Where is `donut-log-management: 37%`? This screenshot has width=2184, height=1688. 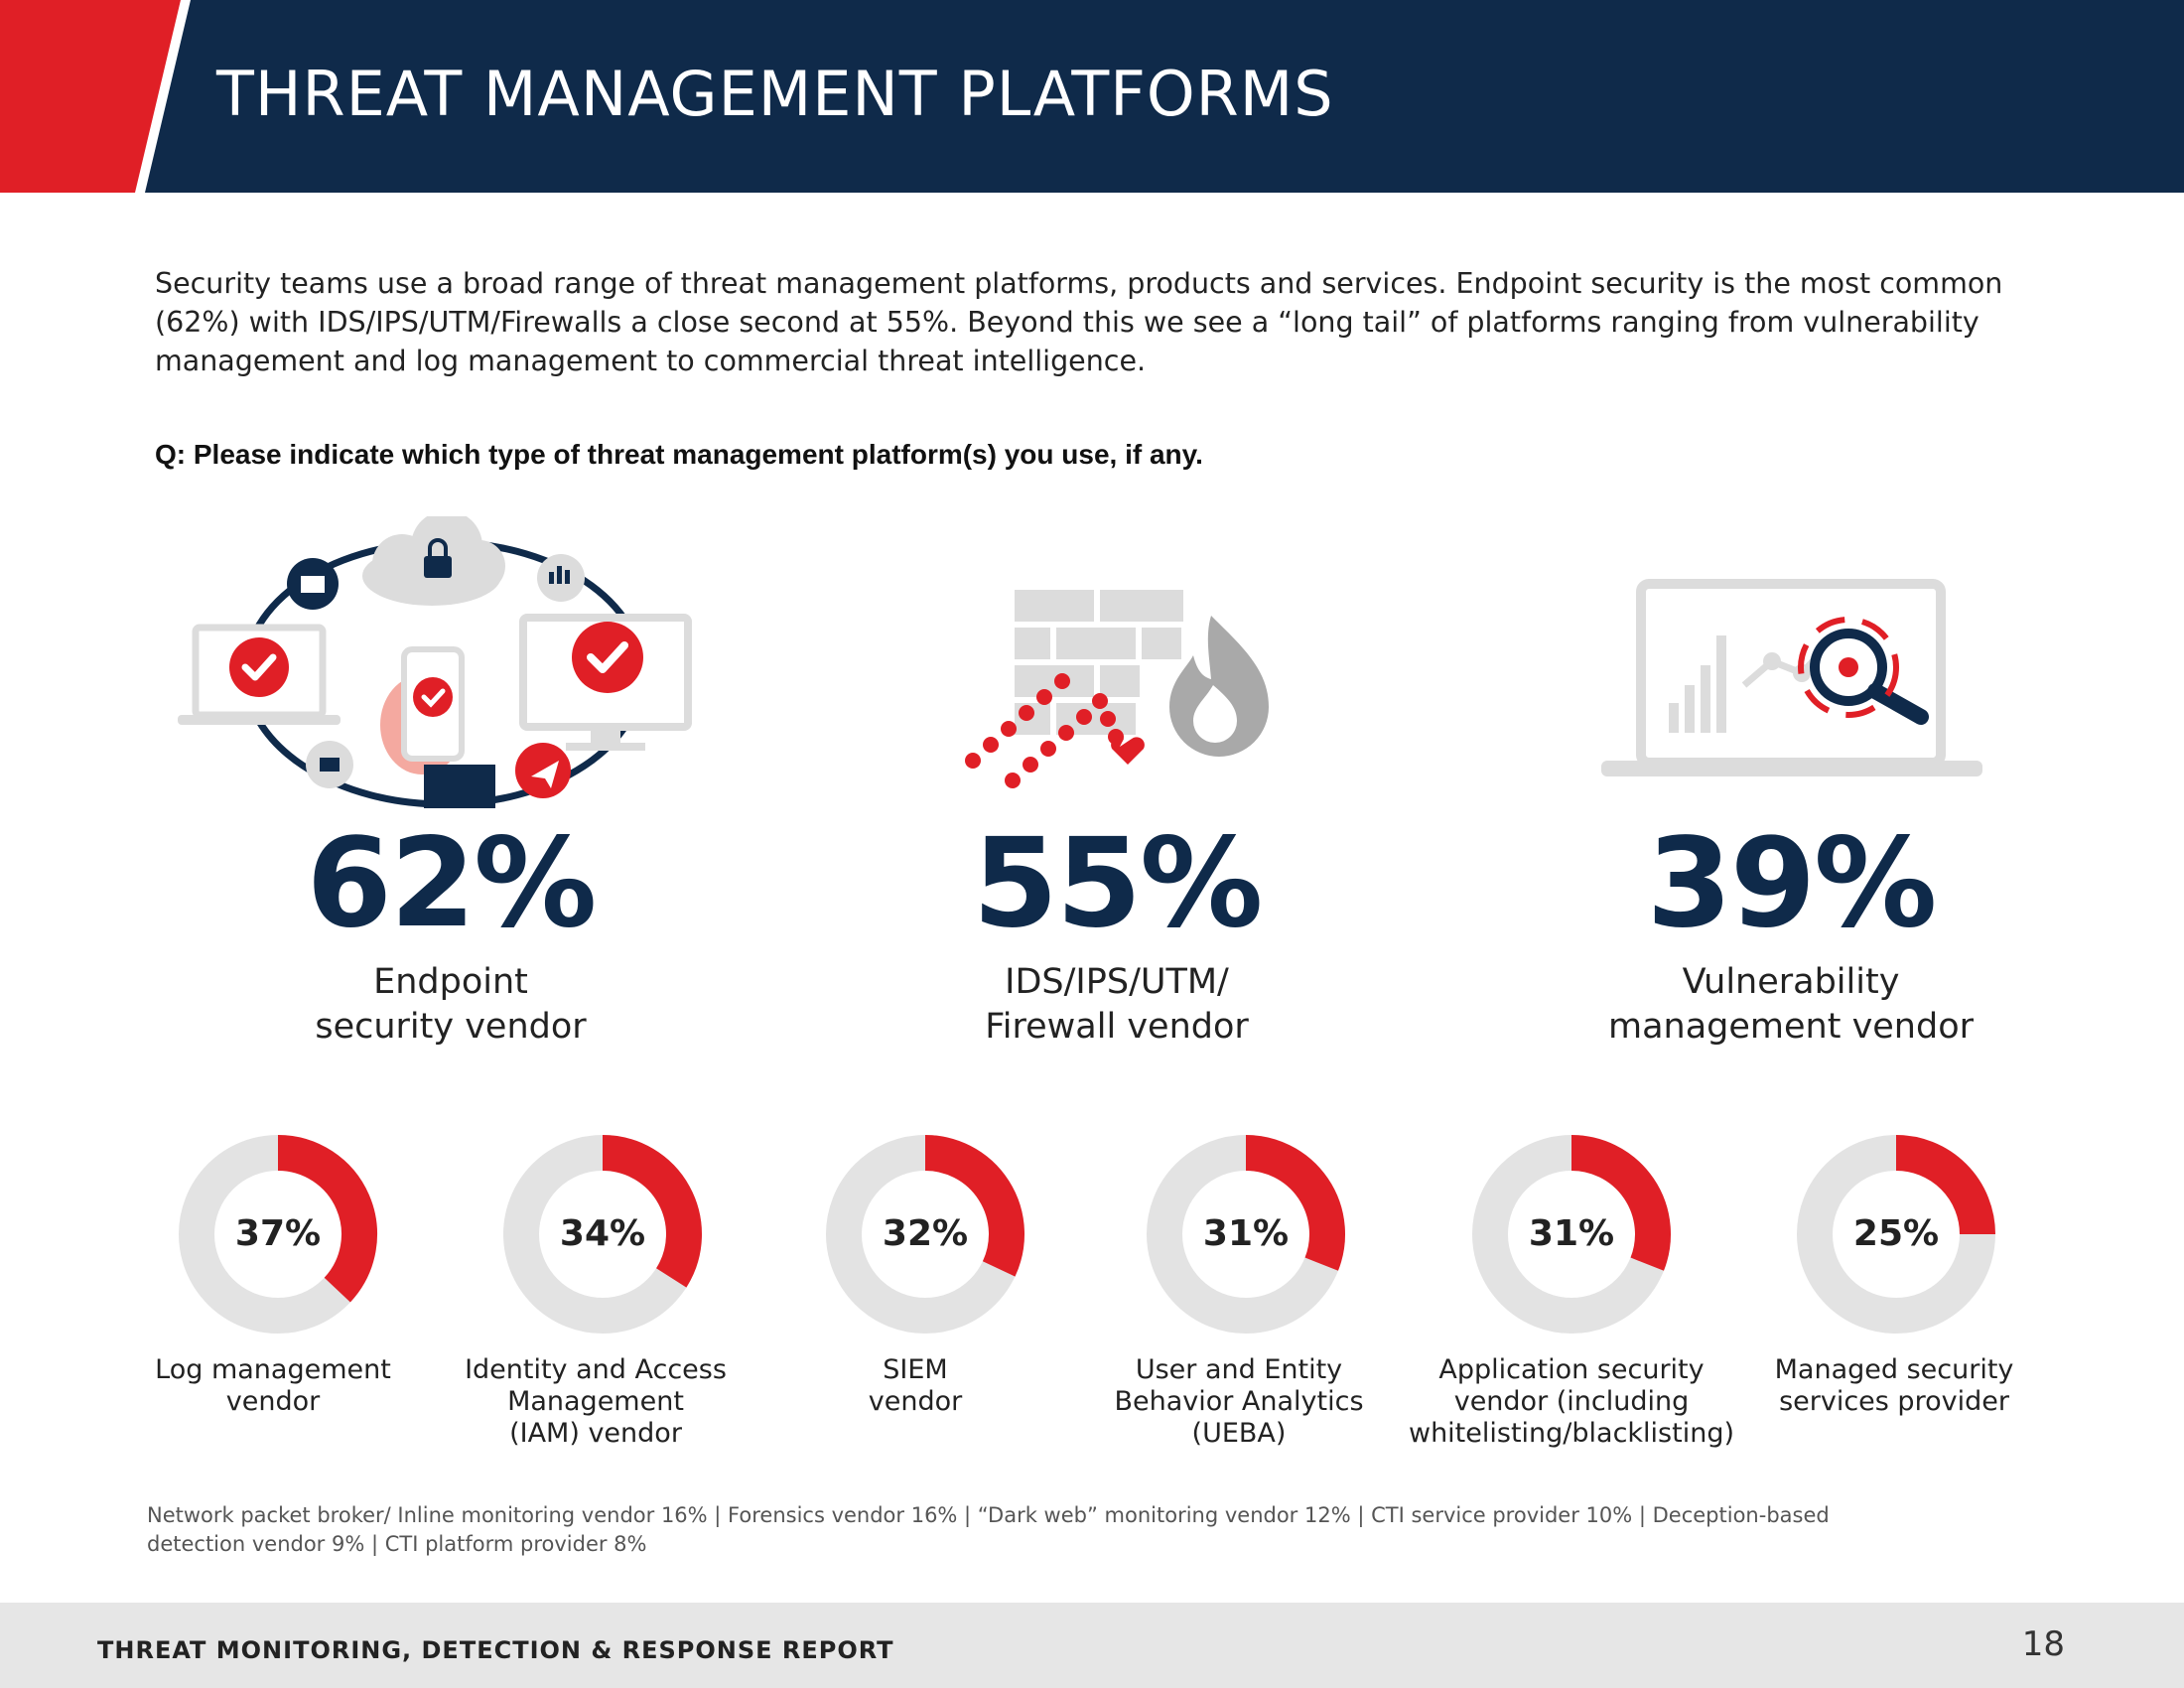
donut-log-management: 37% is located at coordinates (278, 1234).